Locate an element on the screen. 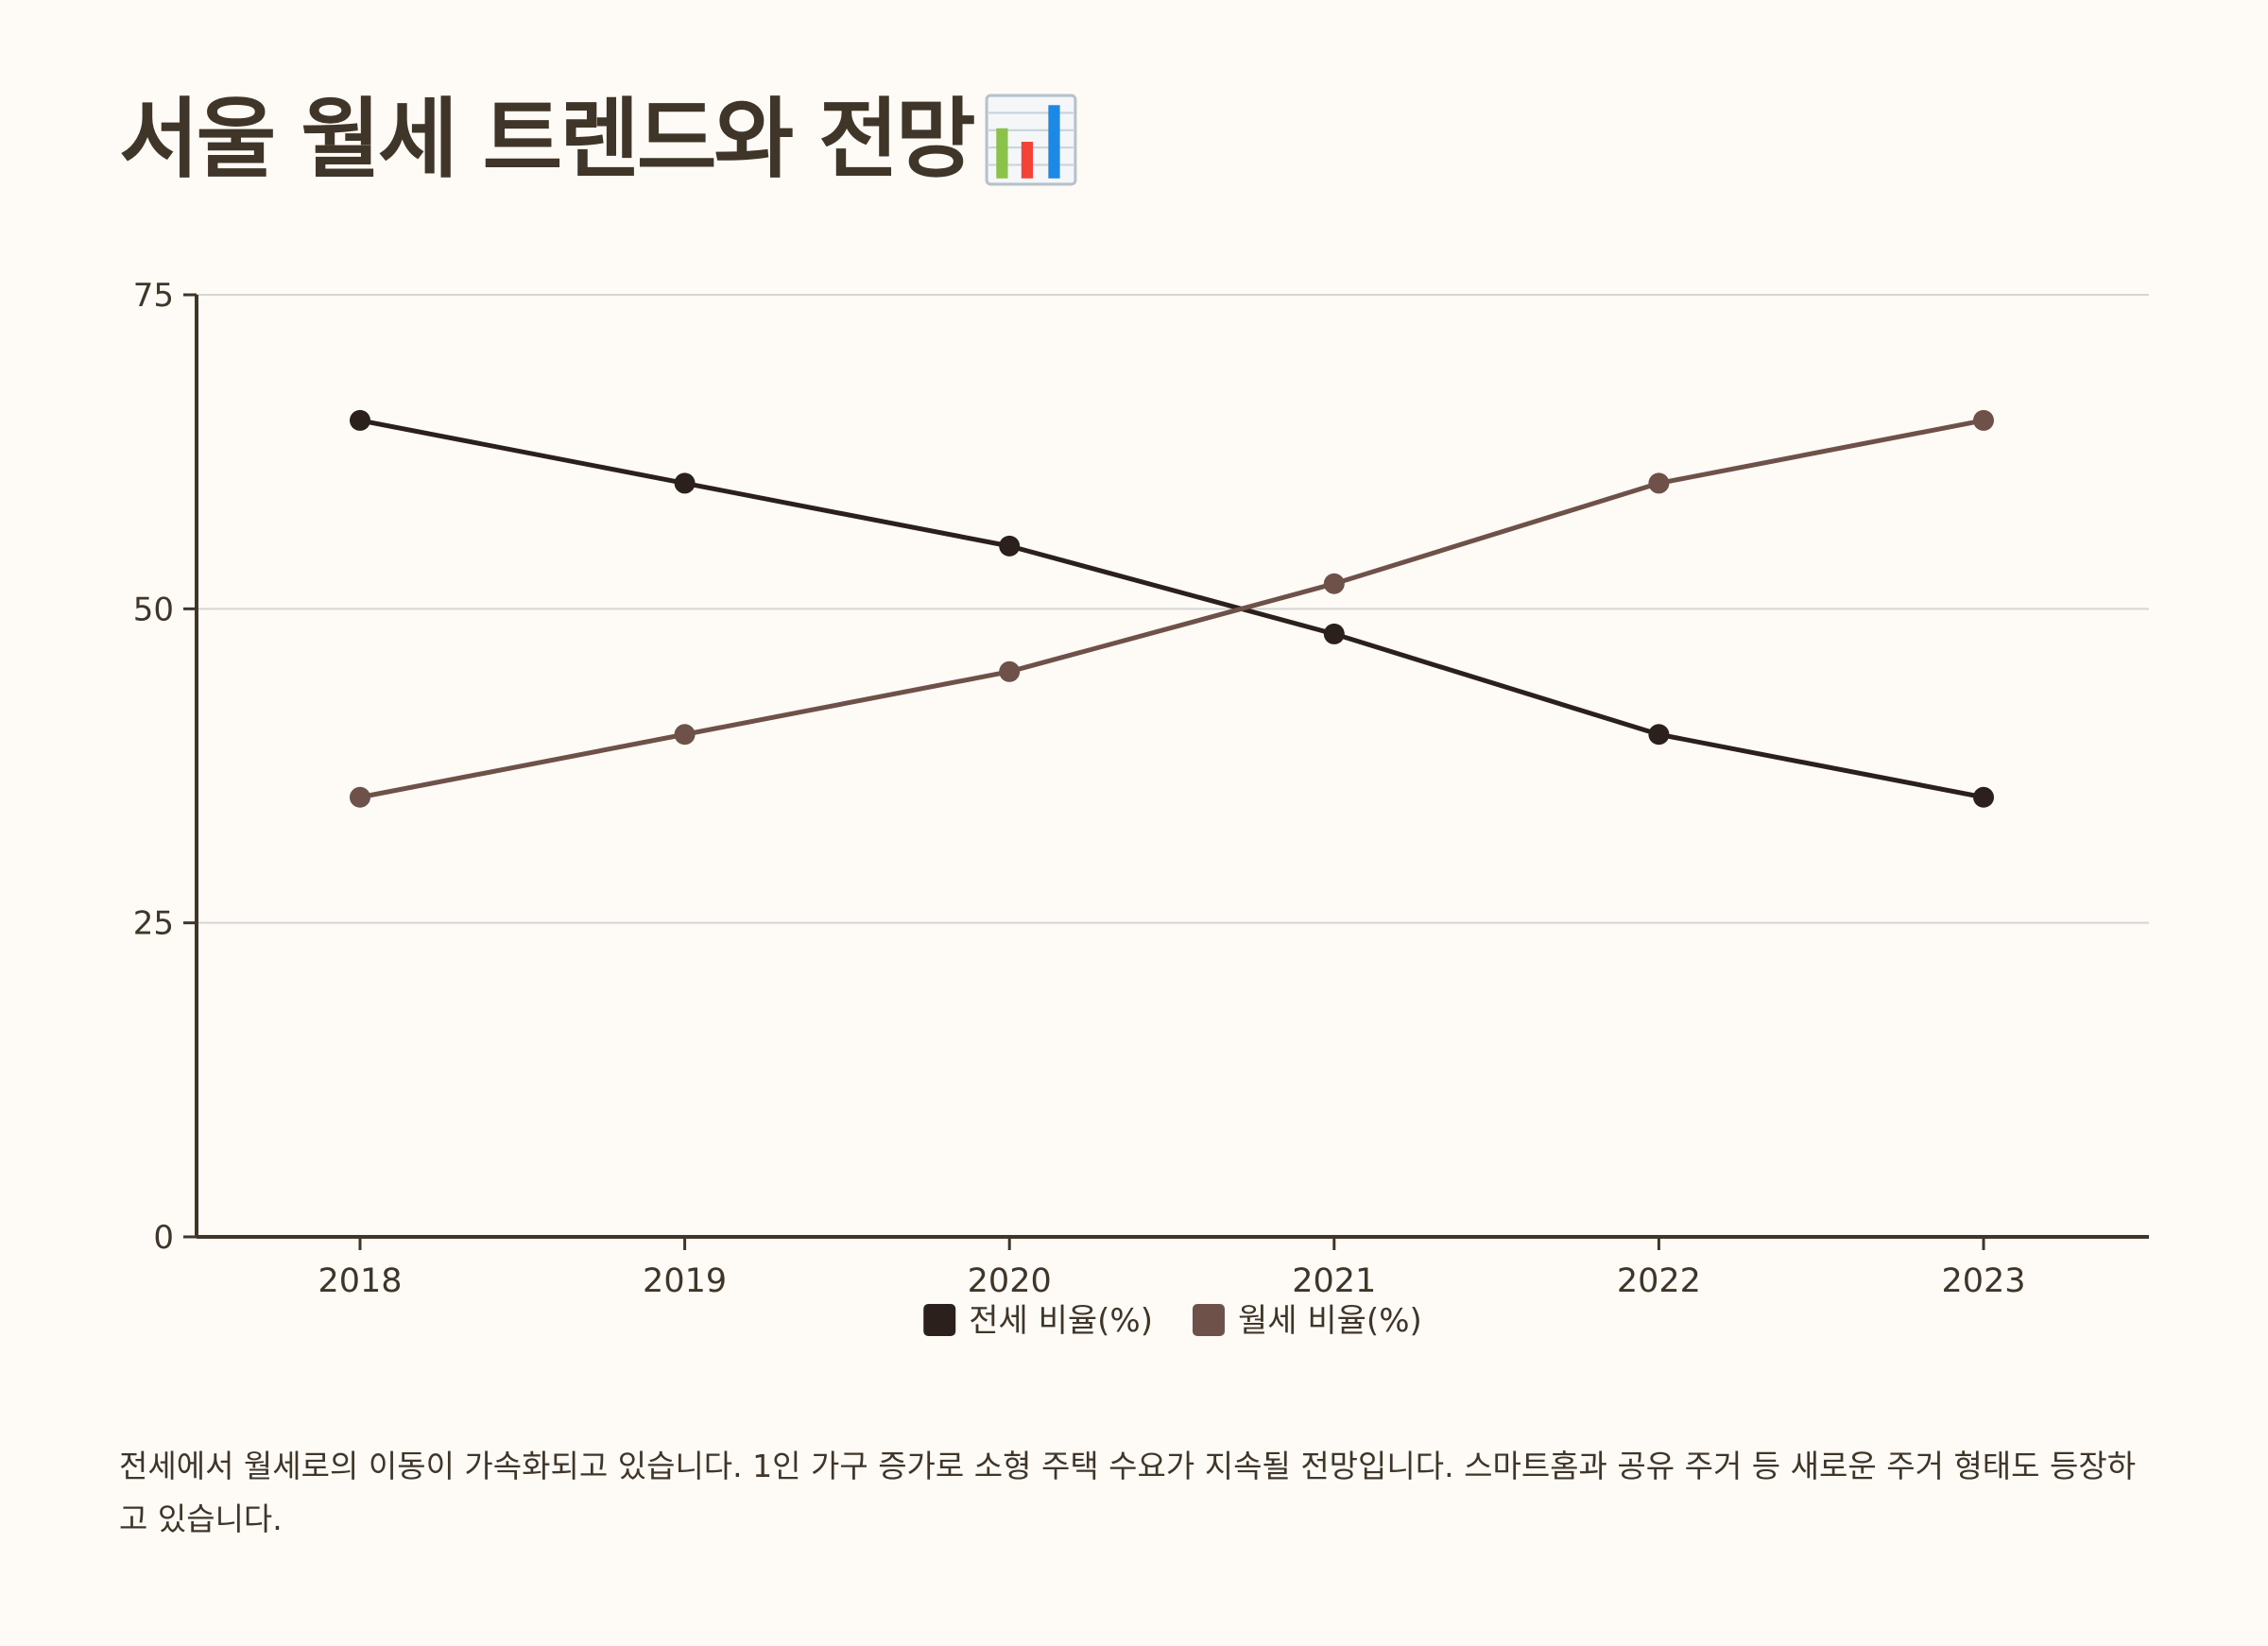  x-tick-label: 2019 is located at coordinates (685, 1281).